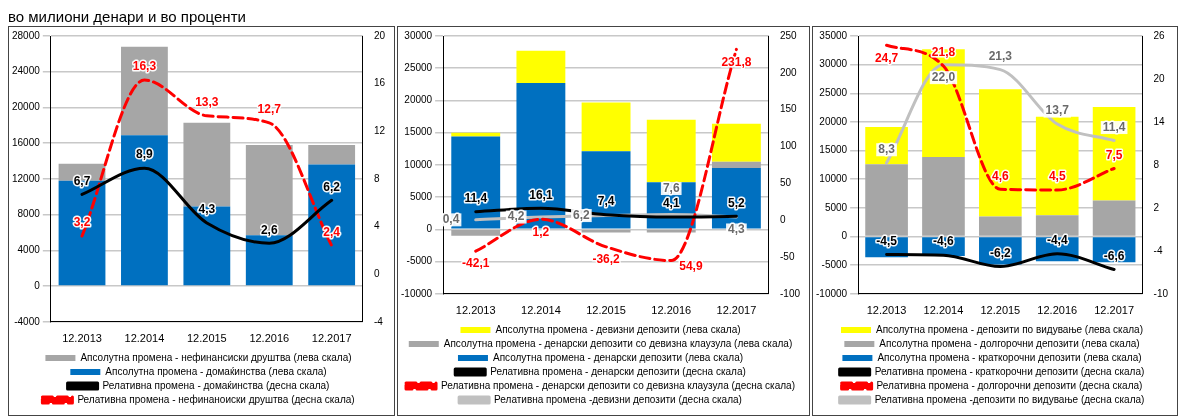  Describe the element at coordinates (376, 226) in the screenshot. I see `y2-tick-label: 4` at that location.